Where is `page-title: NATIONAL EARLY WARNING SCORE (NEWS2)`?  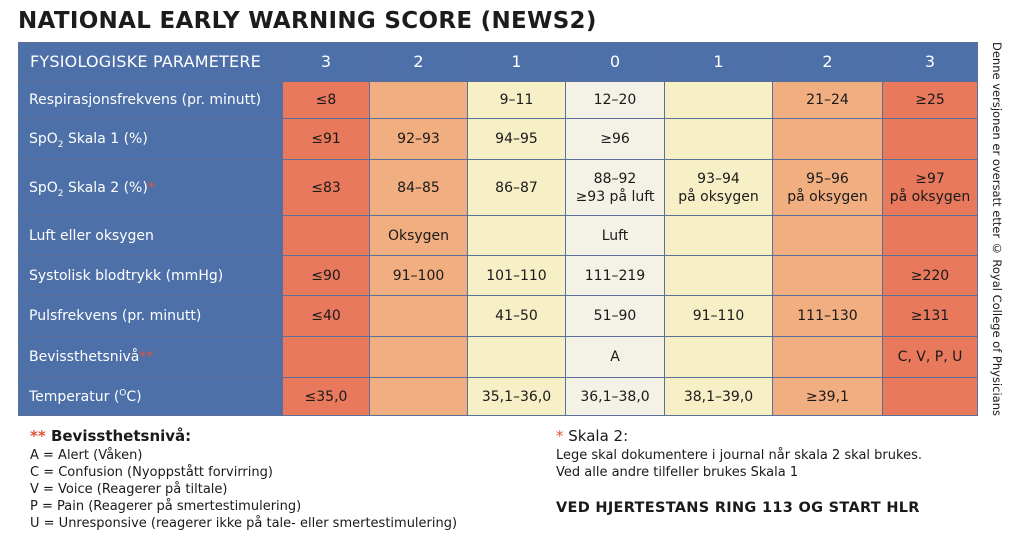
page-title: NATIONAL EARLY WARNING SCORE (NEWS2) is located at coordinates (307, 21).